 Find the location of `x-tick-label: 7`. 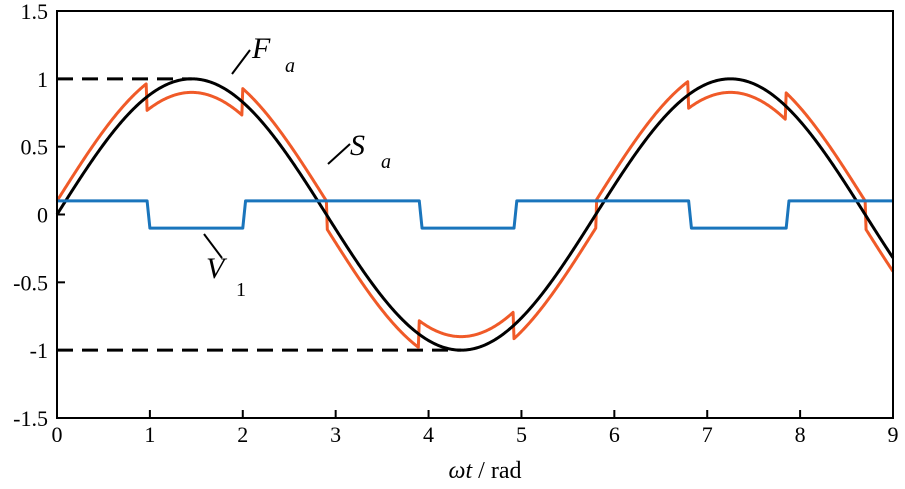

x-tick-label: 7 is located at coordinates (707, 434).